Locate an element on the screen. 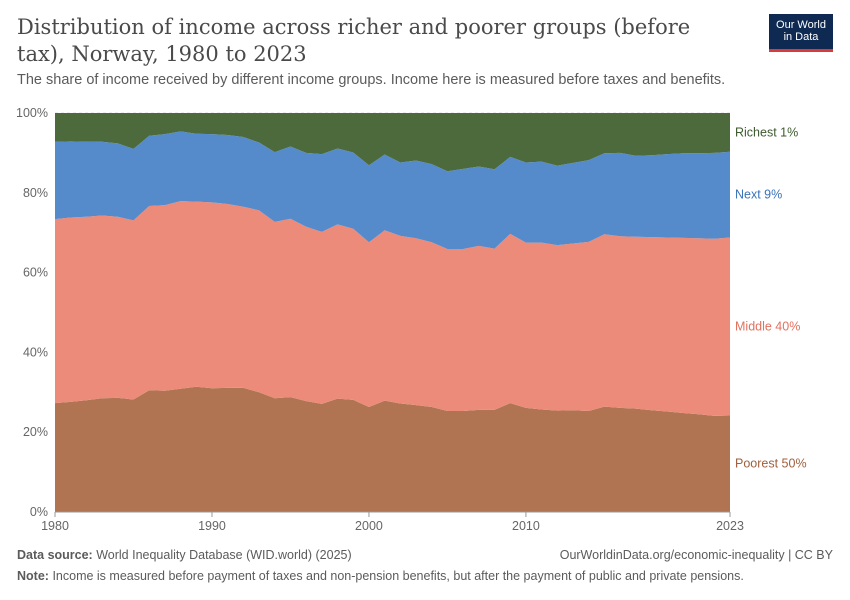 The height and width of the screenshot is (600, 850). x-tick-label: 2023 is located at coordinates (730, 526).